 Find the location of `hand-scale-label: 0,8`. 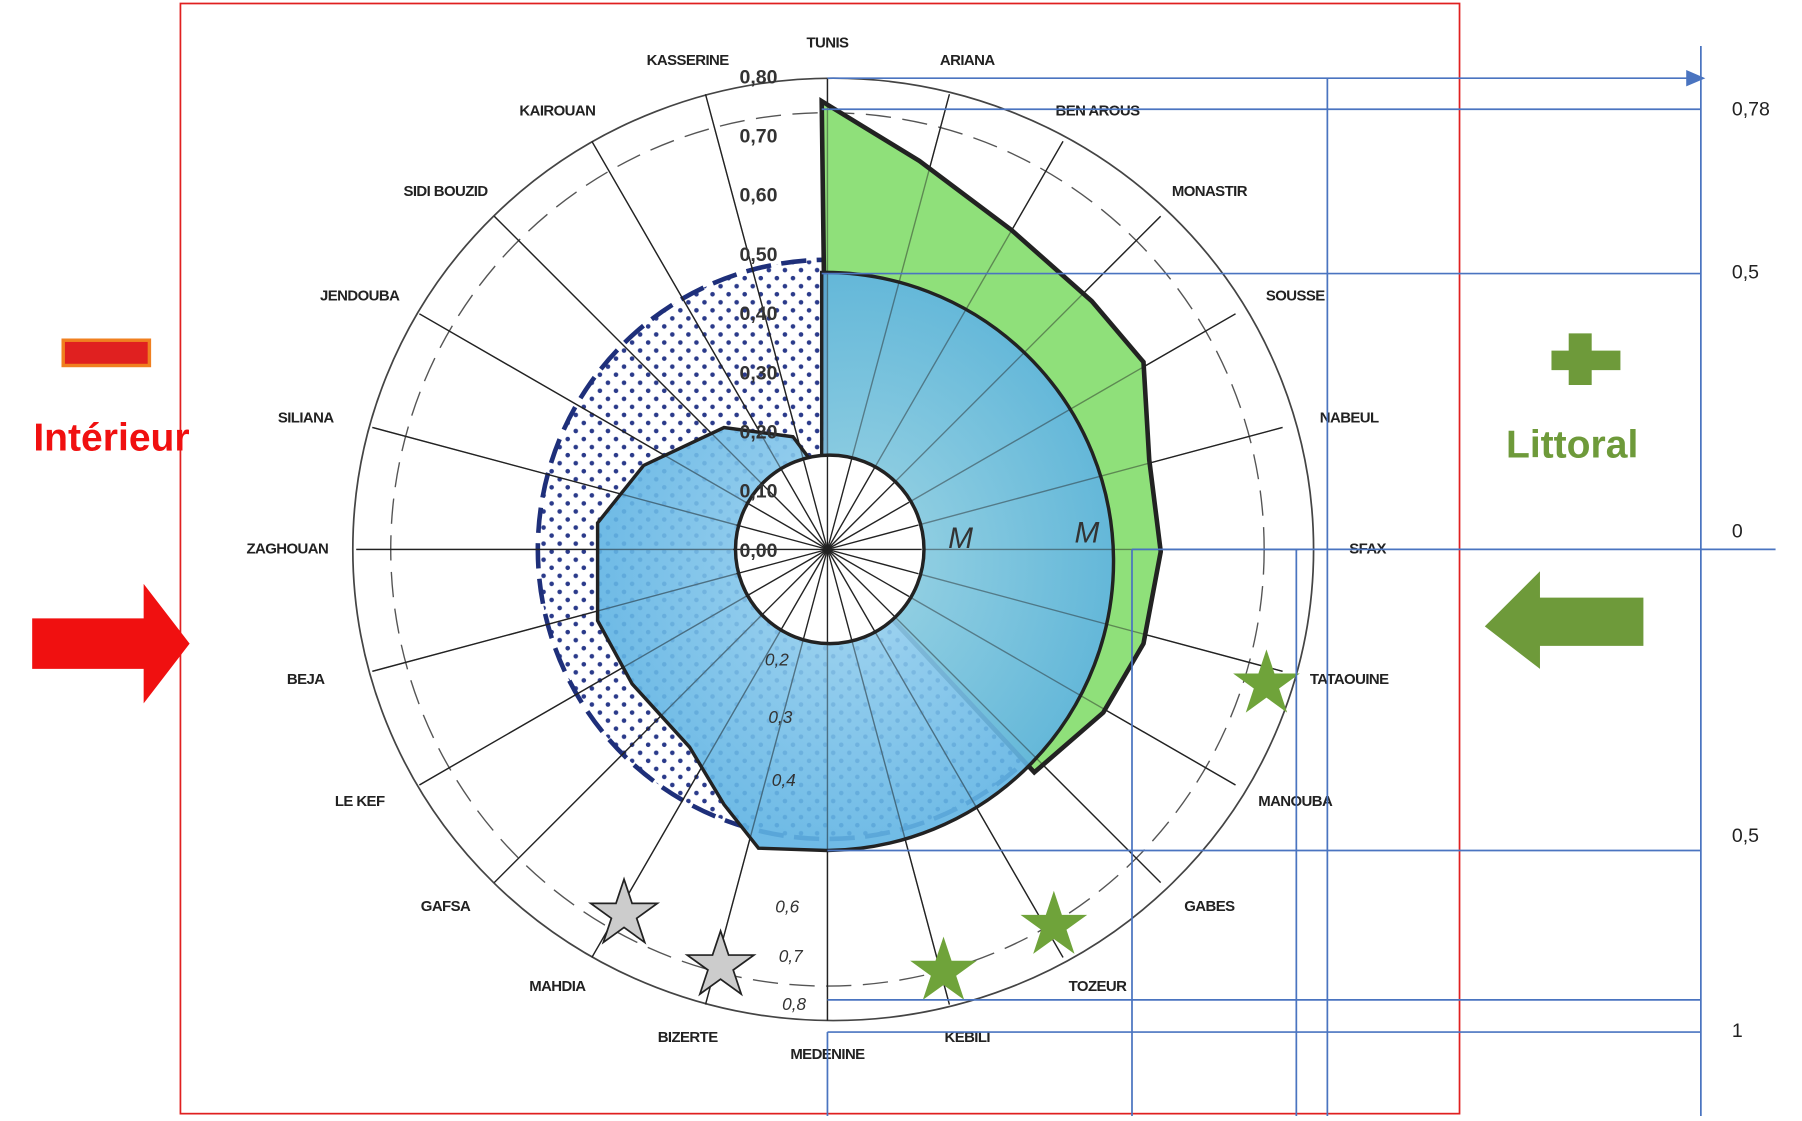

hand-scale-label: 0,8 is located at coordinates (794, 1004).